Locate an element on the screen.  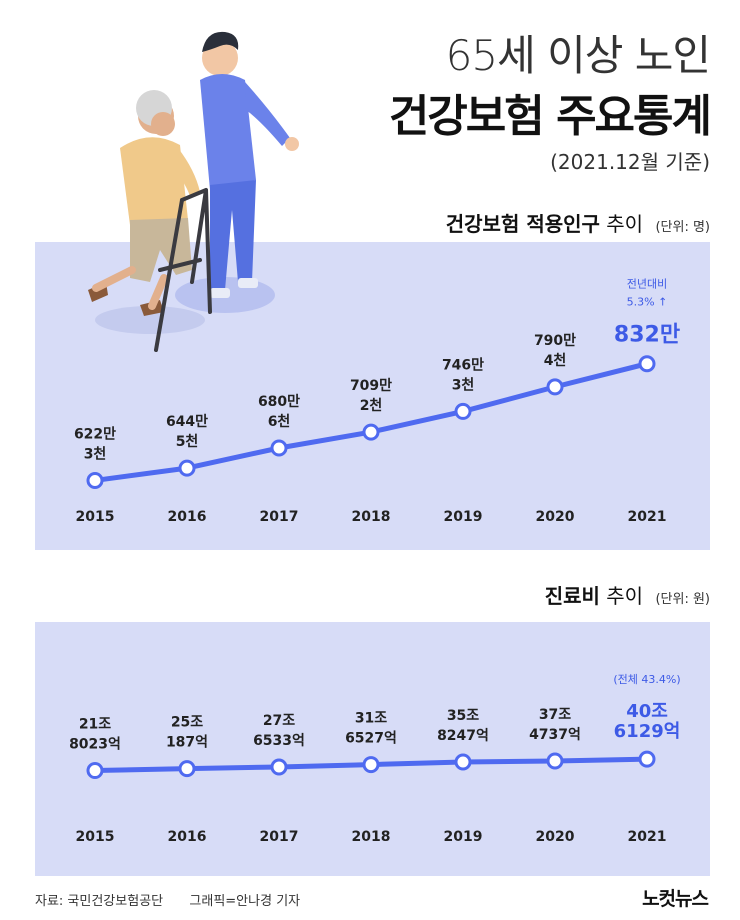
chart1-value-label-2017-1: 680만 is located at coordinates (279, 402).